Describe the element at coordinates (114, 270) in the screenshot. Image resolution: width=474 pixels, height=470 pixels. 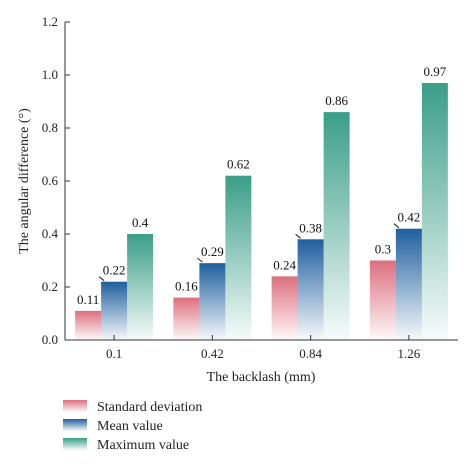
I see `data-label-mean-value: 0.22` at that location.